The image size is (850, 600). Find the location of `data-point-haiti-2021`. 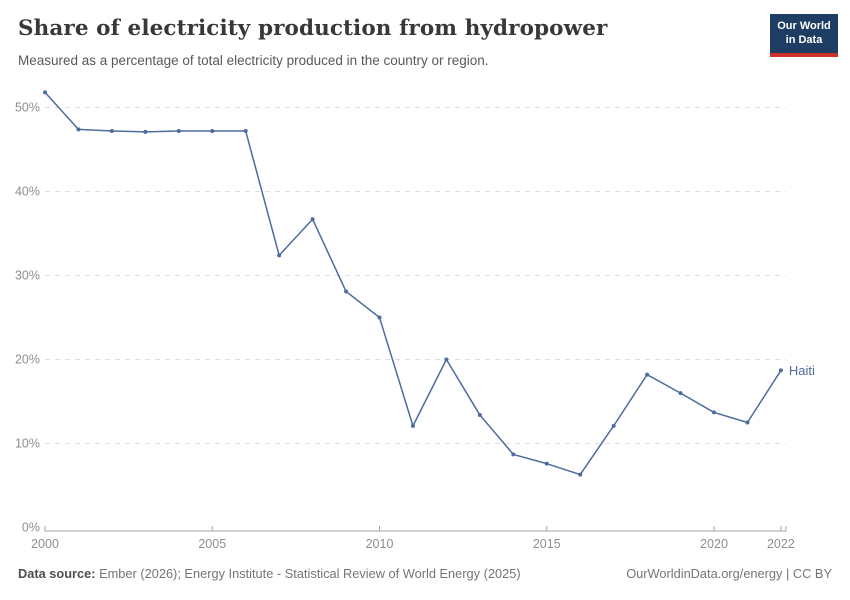

data-point-haiti-2021 is located at coordinates (747, 422).